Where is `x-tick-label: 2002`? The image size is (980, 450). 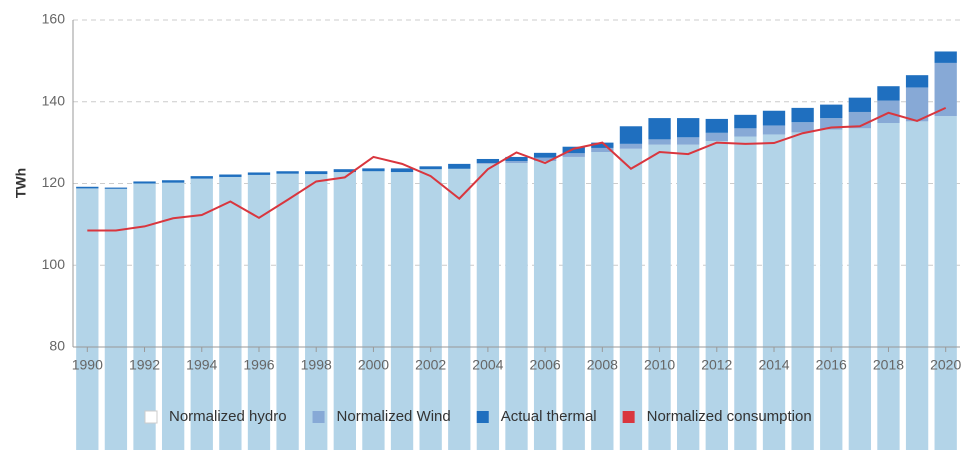
x-tick-label: 2002 is located at coordinates (430, 365).